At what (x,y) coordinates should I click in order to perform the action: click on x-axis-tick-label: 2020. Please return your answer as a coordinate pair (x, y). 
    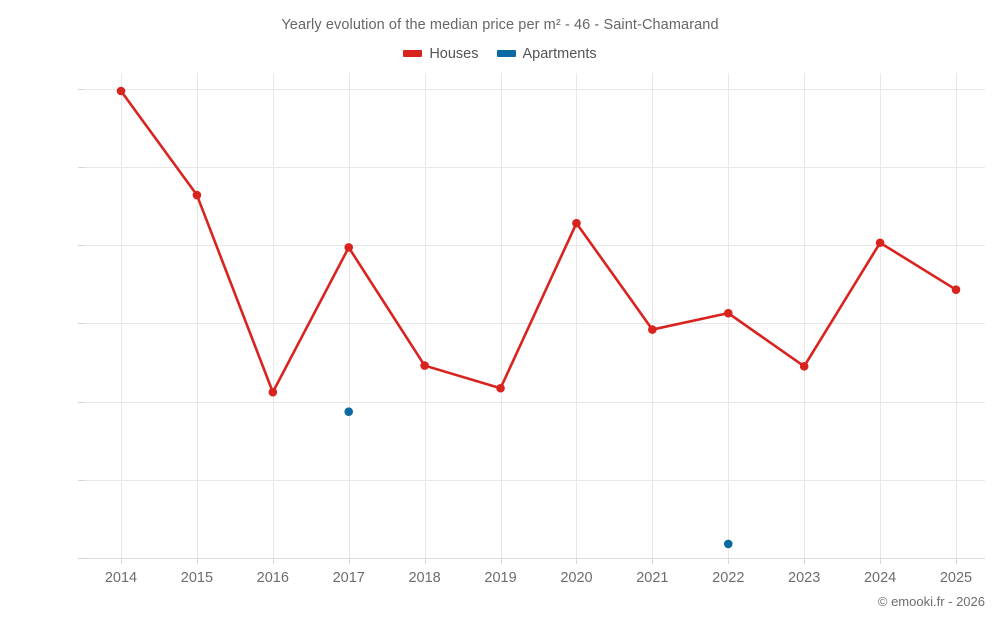
    Looking at the image, I should click on (576, 578).